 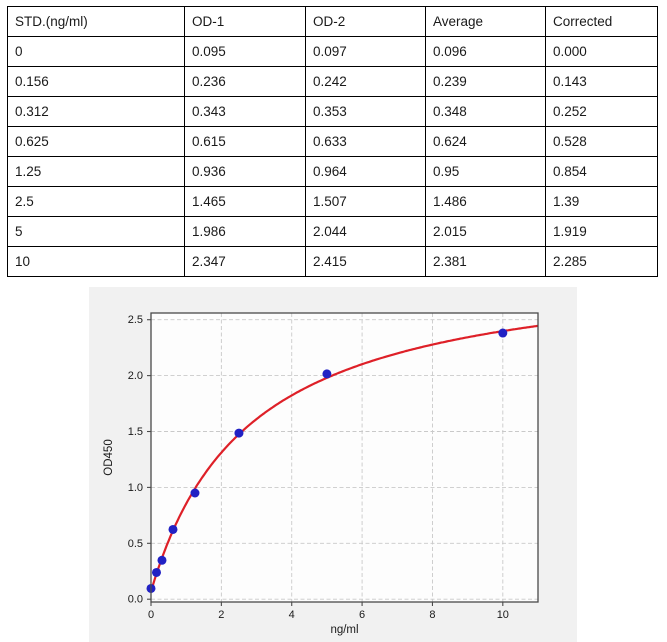 What do you see at coordinates (96, 201) in the screenshot?
I see `table-cell: 2.5` at bounding box center [96, 201].